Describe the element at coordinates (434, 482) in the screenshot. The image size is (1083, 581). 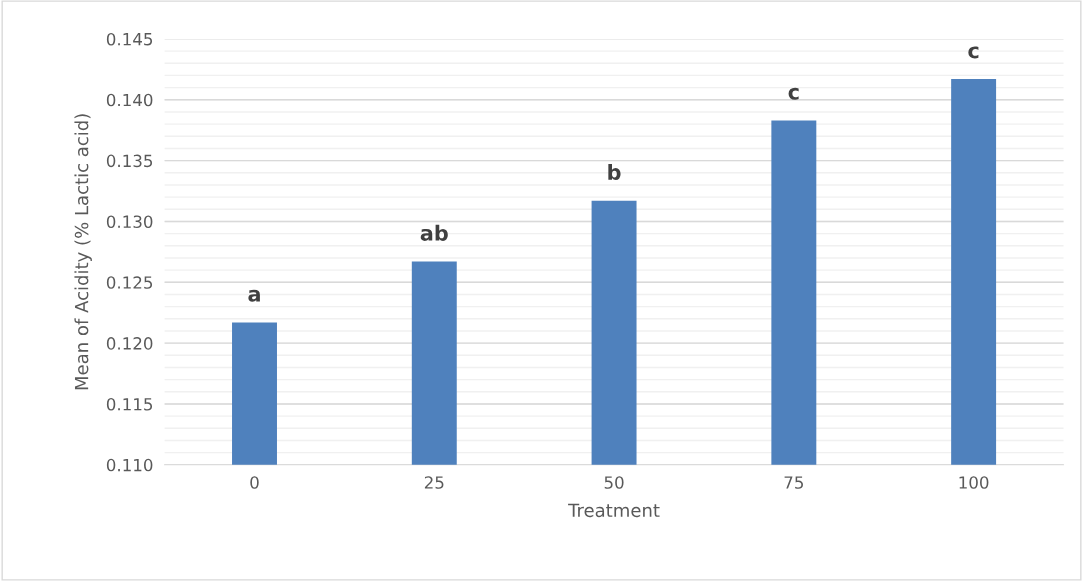
I see `x-tick-label: 25` at that location.